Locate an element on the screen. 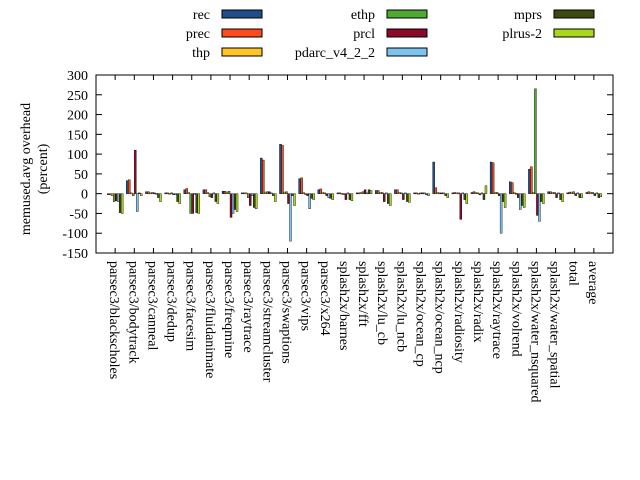 The height and width of the screenshot is (480, 640). x-tick-label: parsec3/x264 is located at coordinates (324, 298).